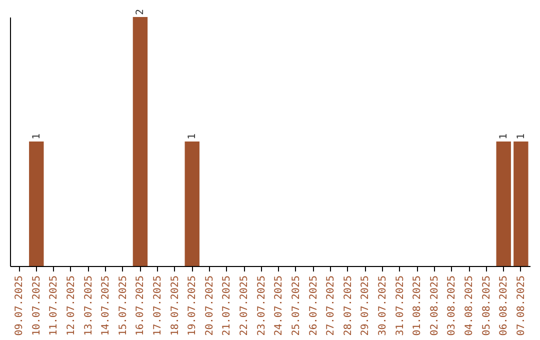 The image size is (540, 340). What do you see at coordinates (279, 306) in the screenshot?
I see `x-tick-label: 24.07.2025` at bounding box center [279, 306].